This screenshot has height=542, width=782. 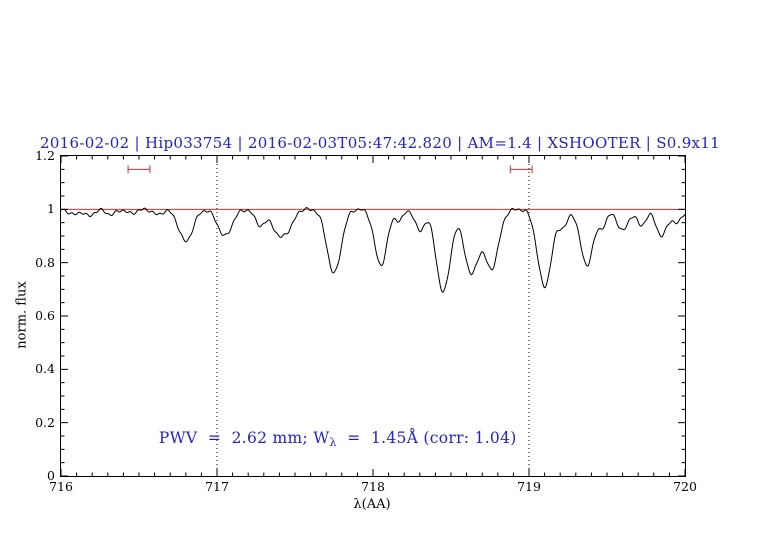 What do you see at coordinates (426, 438) in the screenshot?
I see `annotation-post: = 1.45Å (corr: 1.04)` at bounding box center [426, 438].